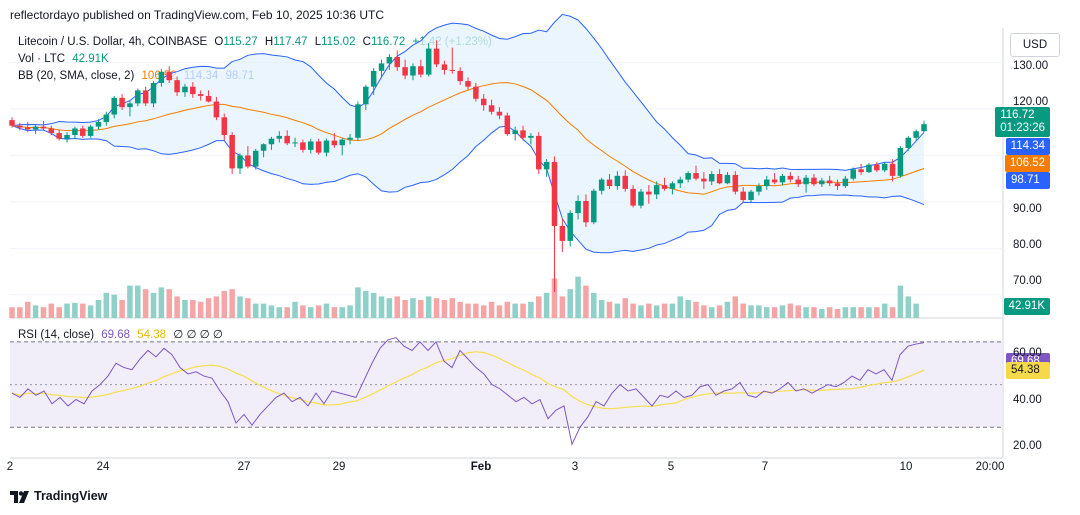  What do you see at coordinates (1035, 45) in the screenshot?
I see `currency-button: USD` at bounding box center [1035, 45].